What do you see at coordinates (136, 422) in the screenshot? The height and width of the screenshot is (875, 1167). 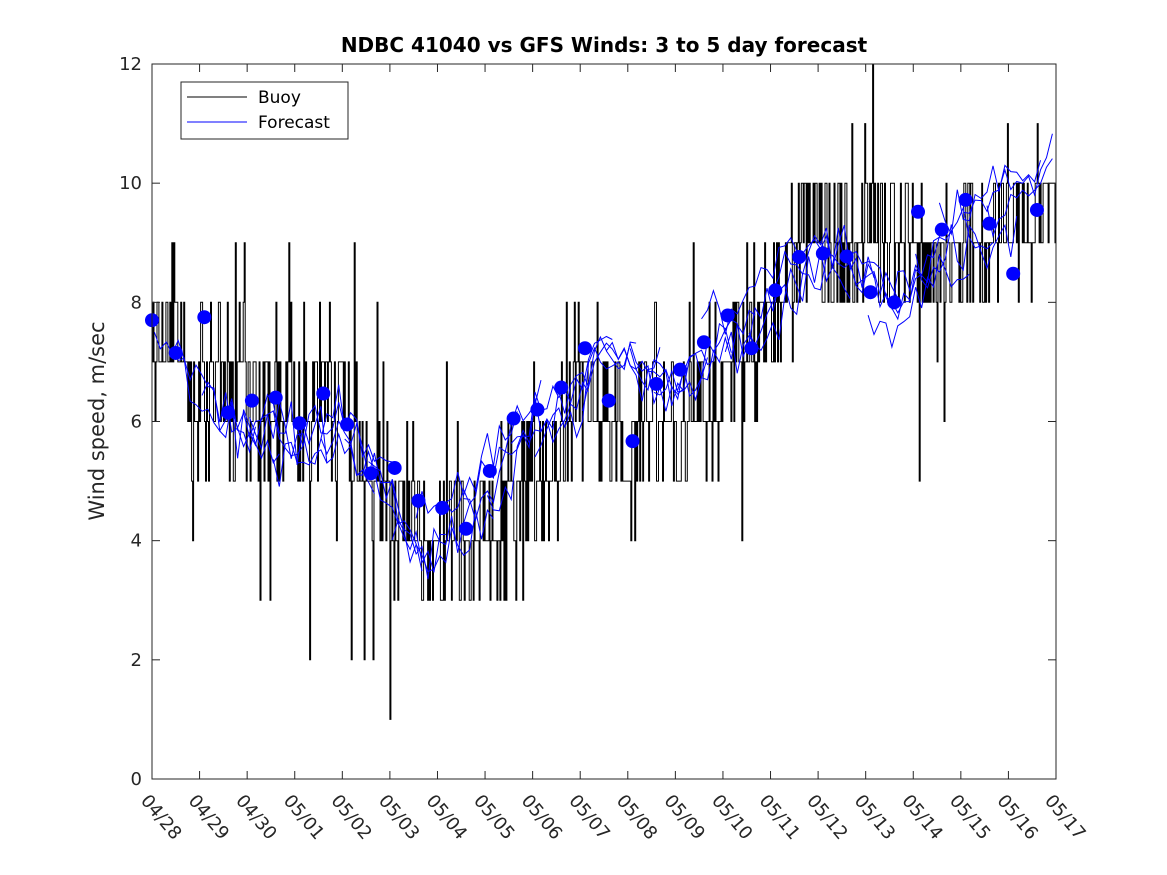 I see `y-tick-label: 6` at bounding box center [136, 422].